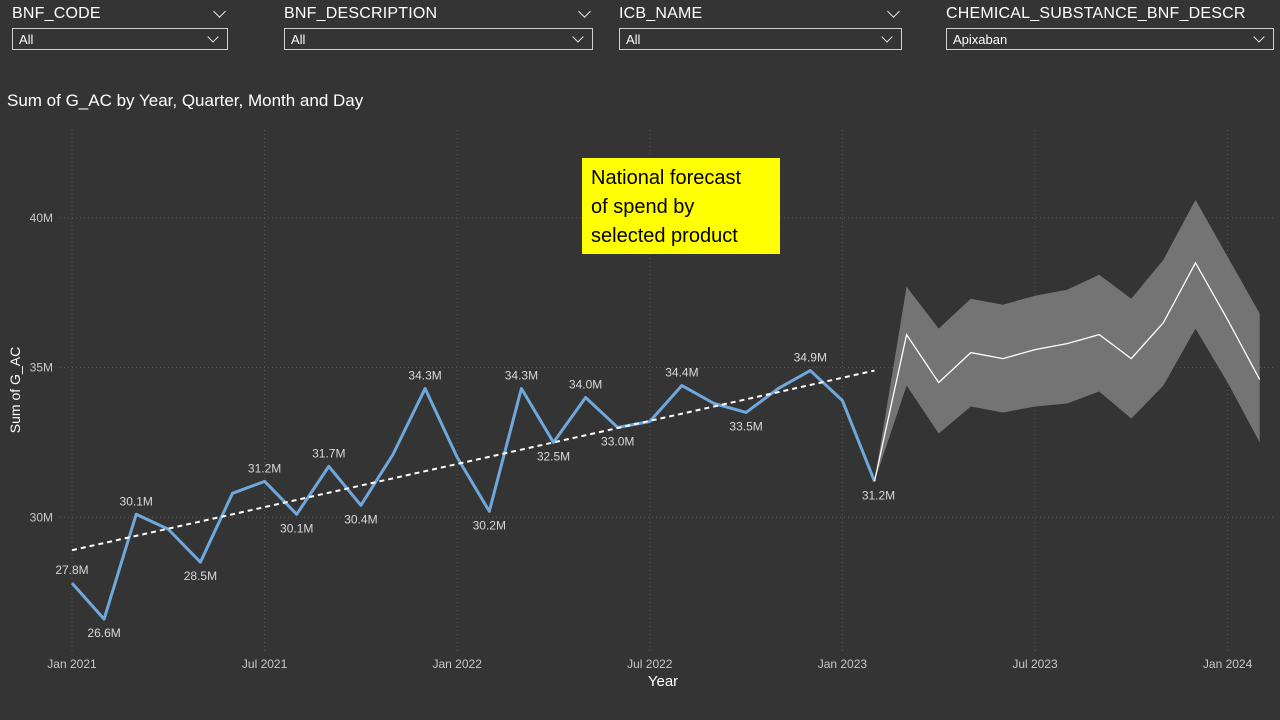  I want to click on y-tick-label: 40M, so click(41, 218).